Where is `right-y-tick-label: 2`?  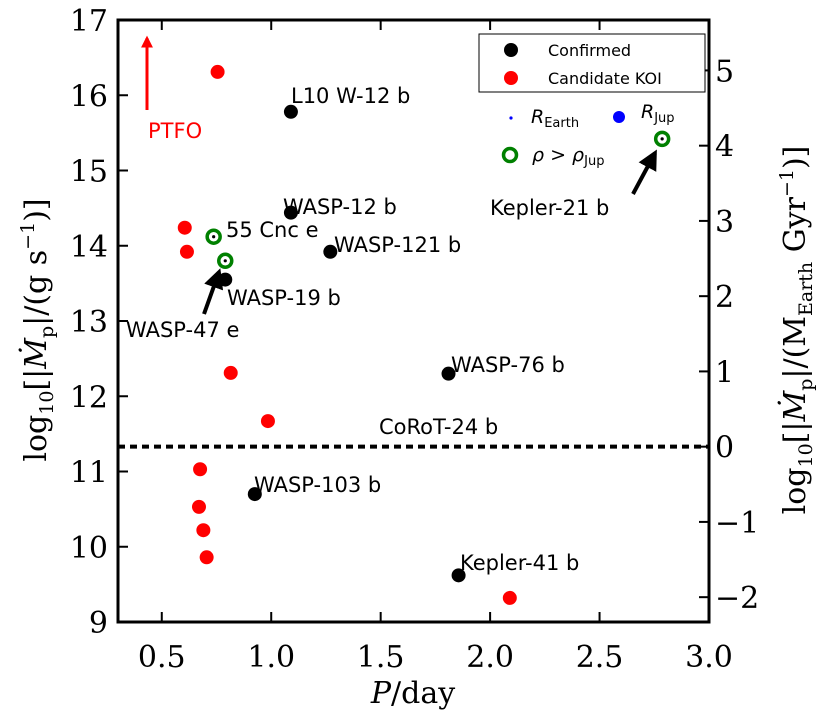
right-y-tick-label: 2 is located at coordinates (724, 297).